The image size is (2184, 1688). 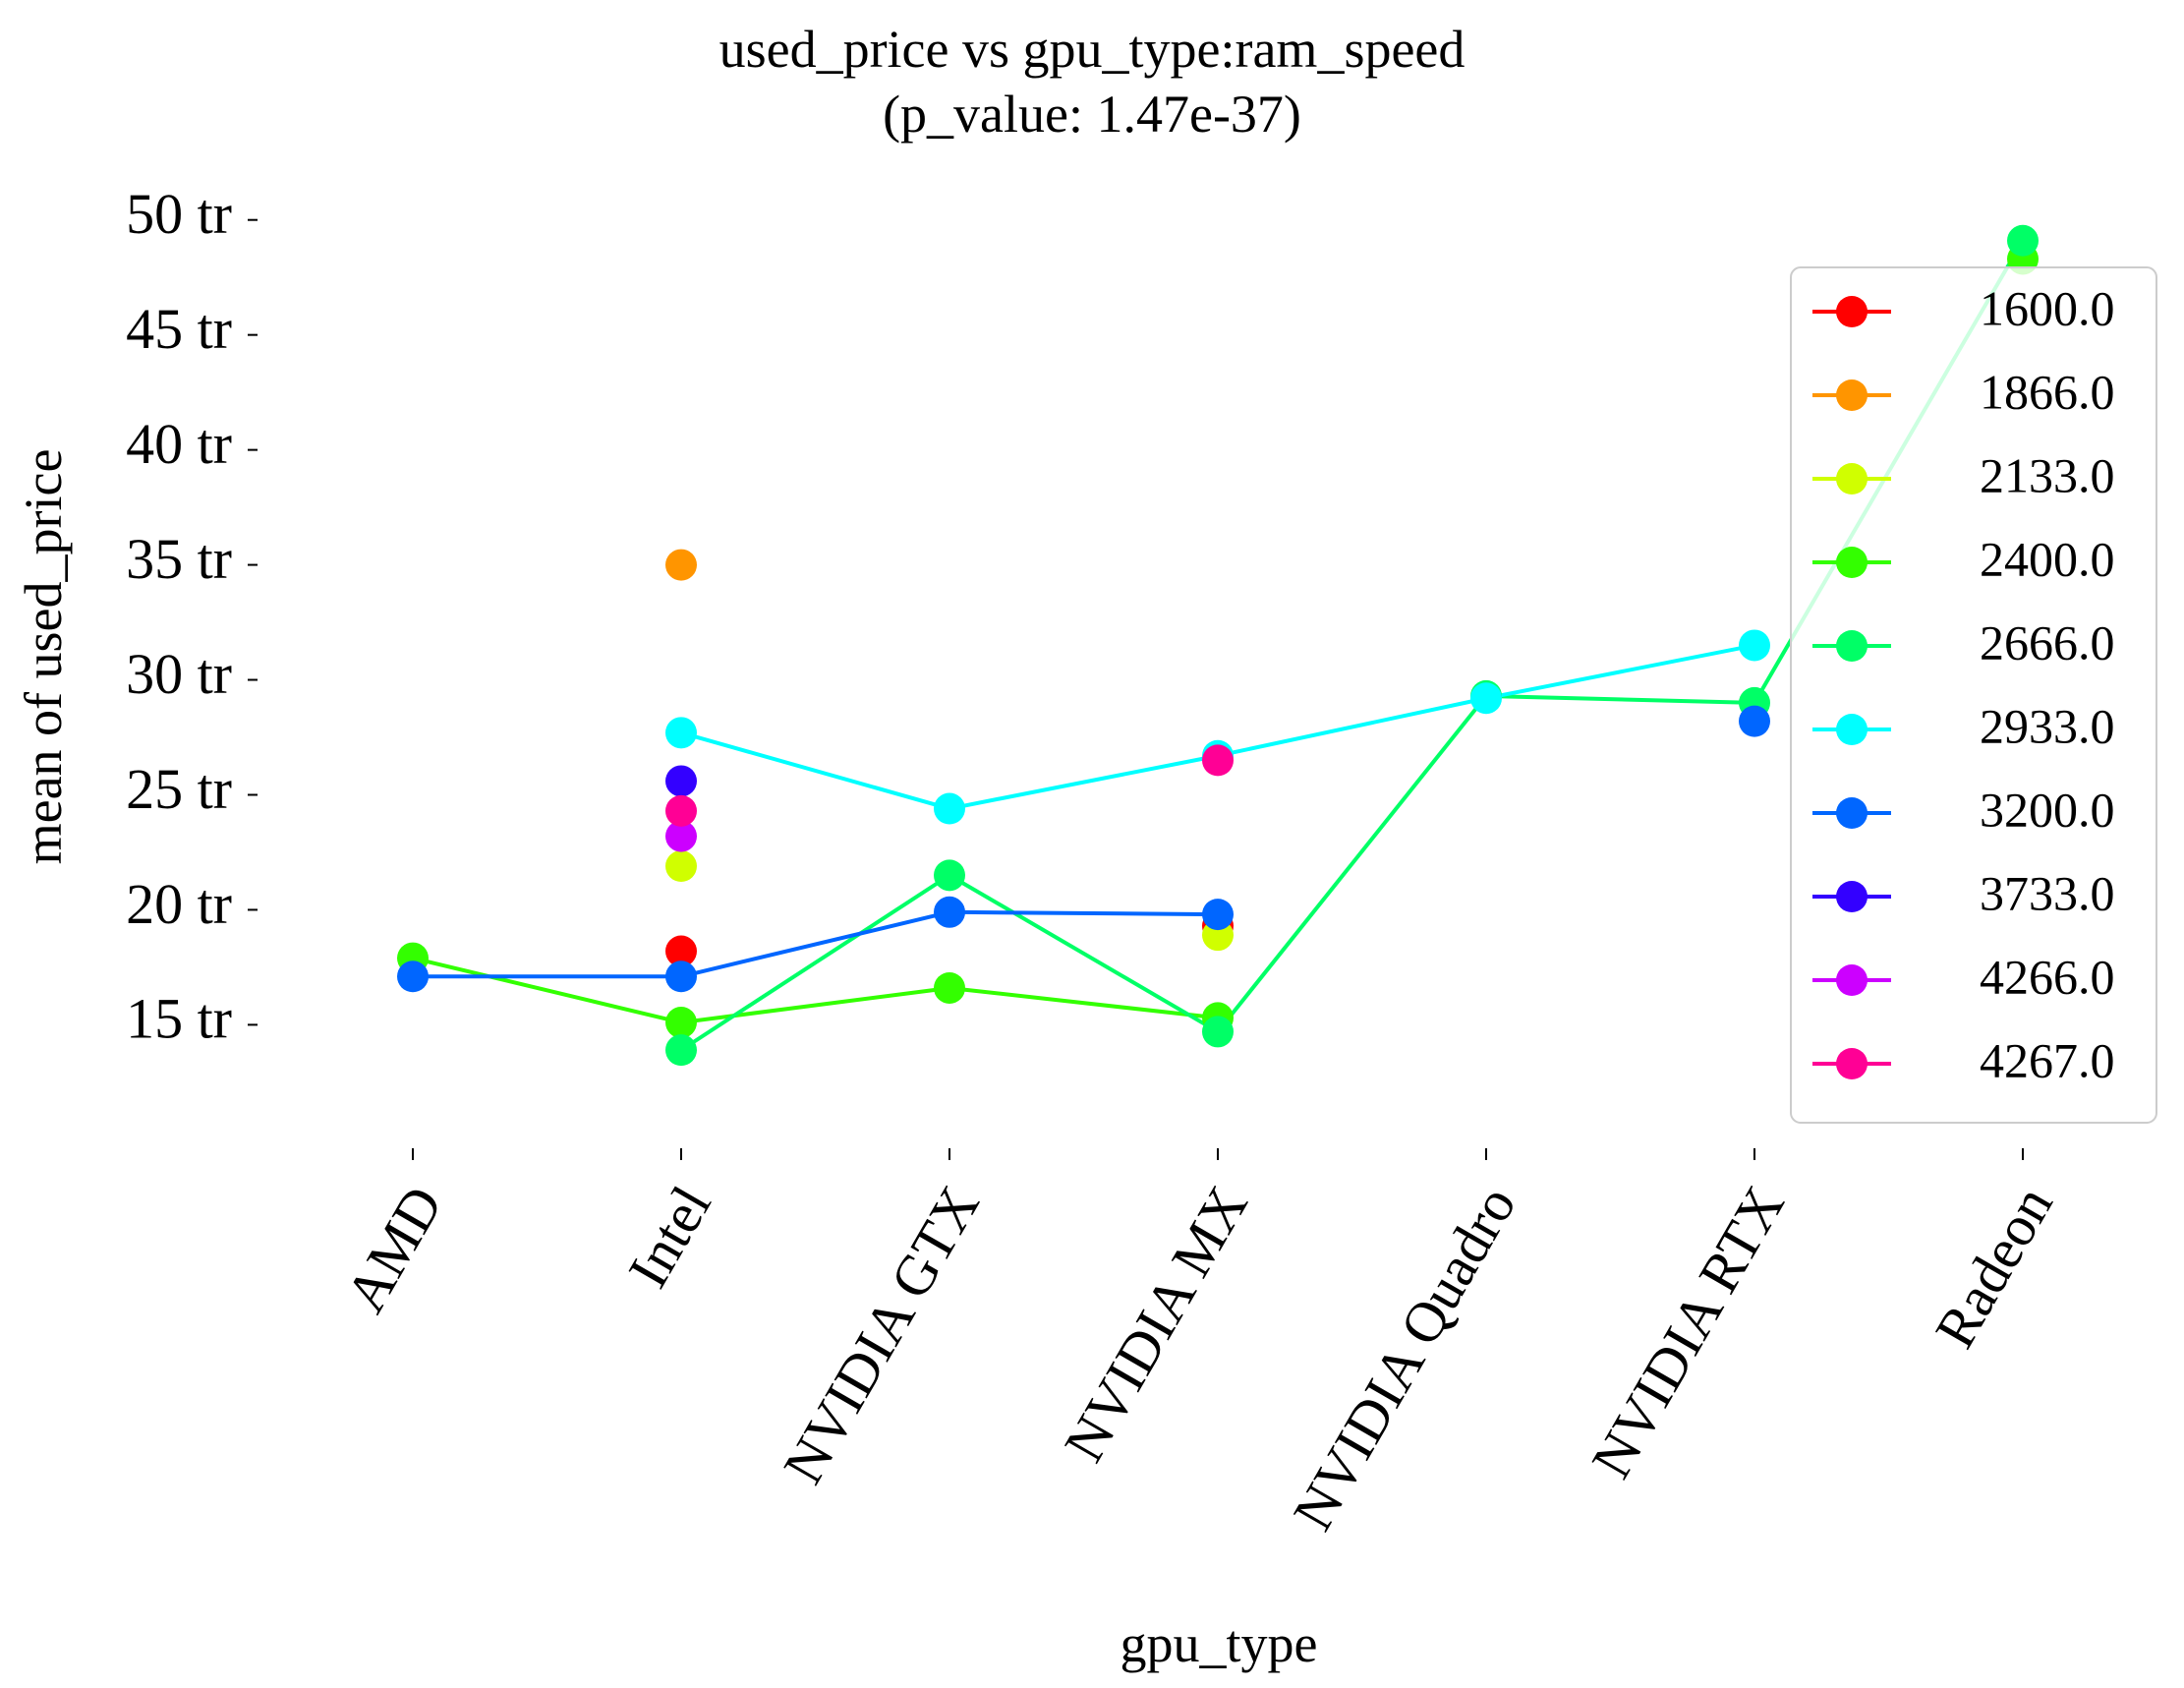 What do you see at coordinates (1092, 114) in the screenshot?
I see `chart-subtitle: (p_value: 1.47e-37)` at bounding box center [1092, 114].